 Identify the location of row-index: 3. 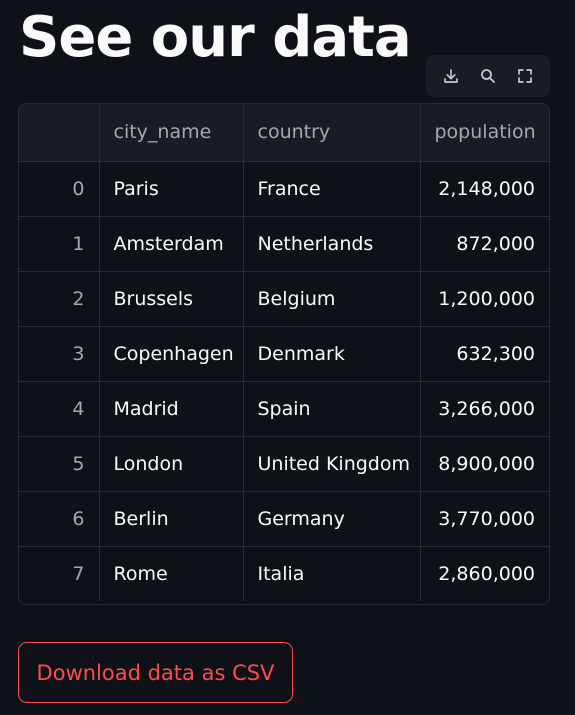
(59, 354).